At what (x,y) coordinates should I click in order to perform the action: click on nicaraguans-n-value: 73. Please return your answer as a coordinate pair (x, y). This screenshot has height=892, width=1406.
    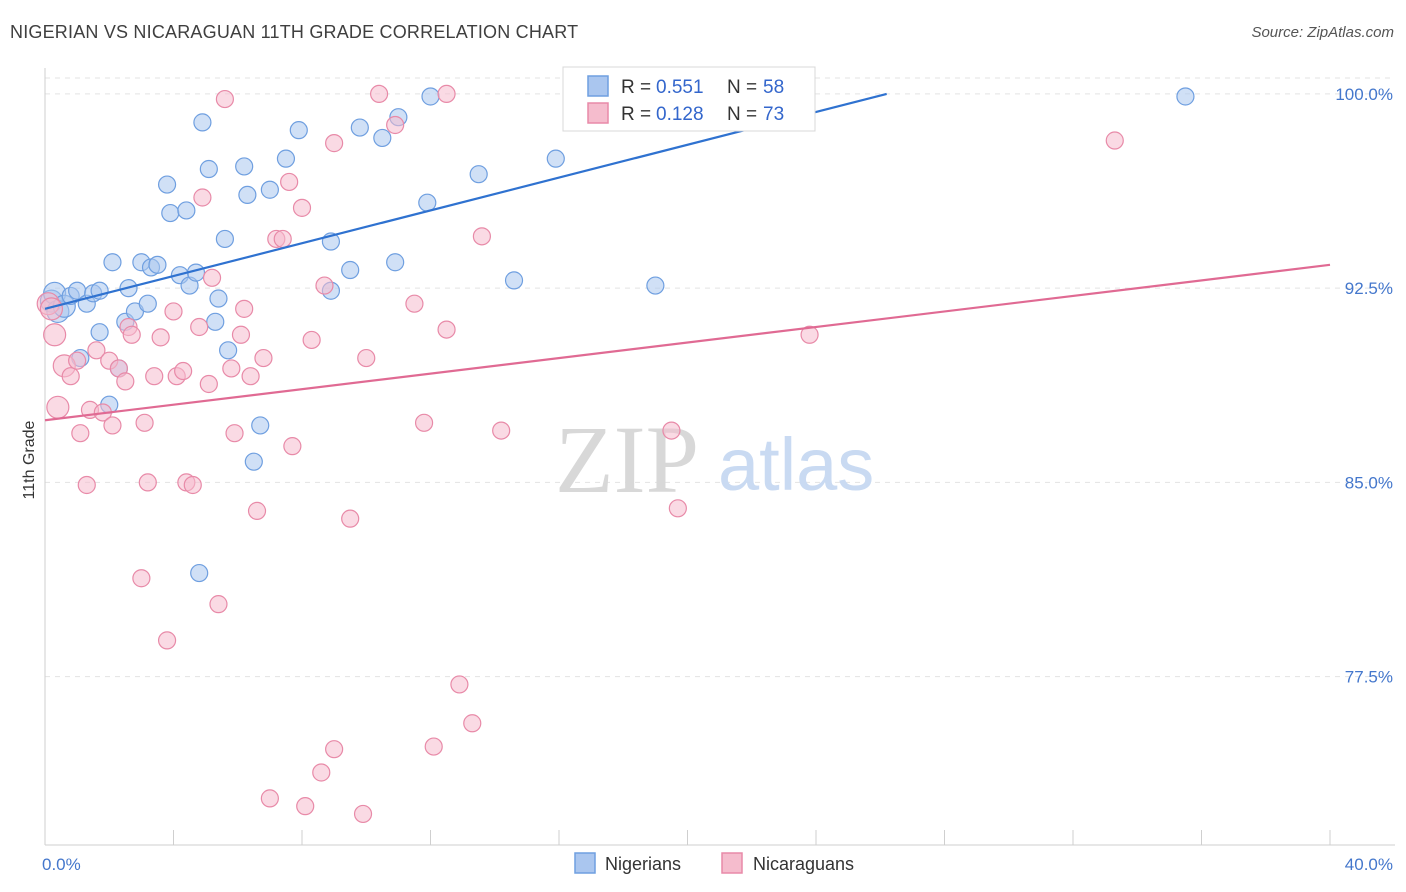
    Looking at the image, I should click on (773, 114).